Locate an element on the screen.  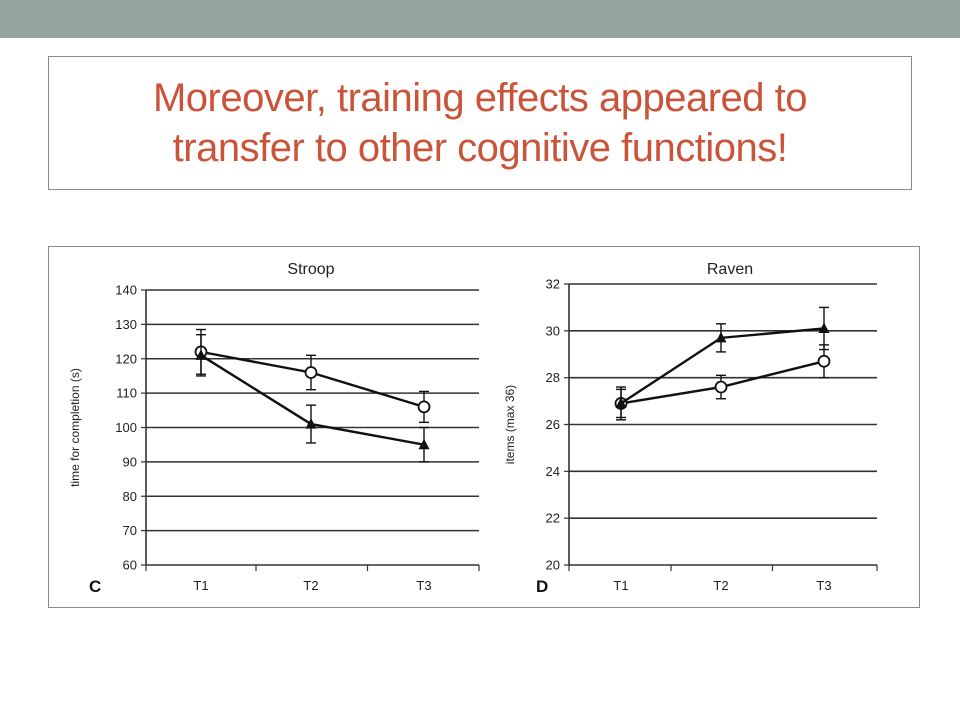
y-tick-label: 80 is located at coordinates (130, 496).